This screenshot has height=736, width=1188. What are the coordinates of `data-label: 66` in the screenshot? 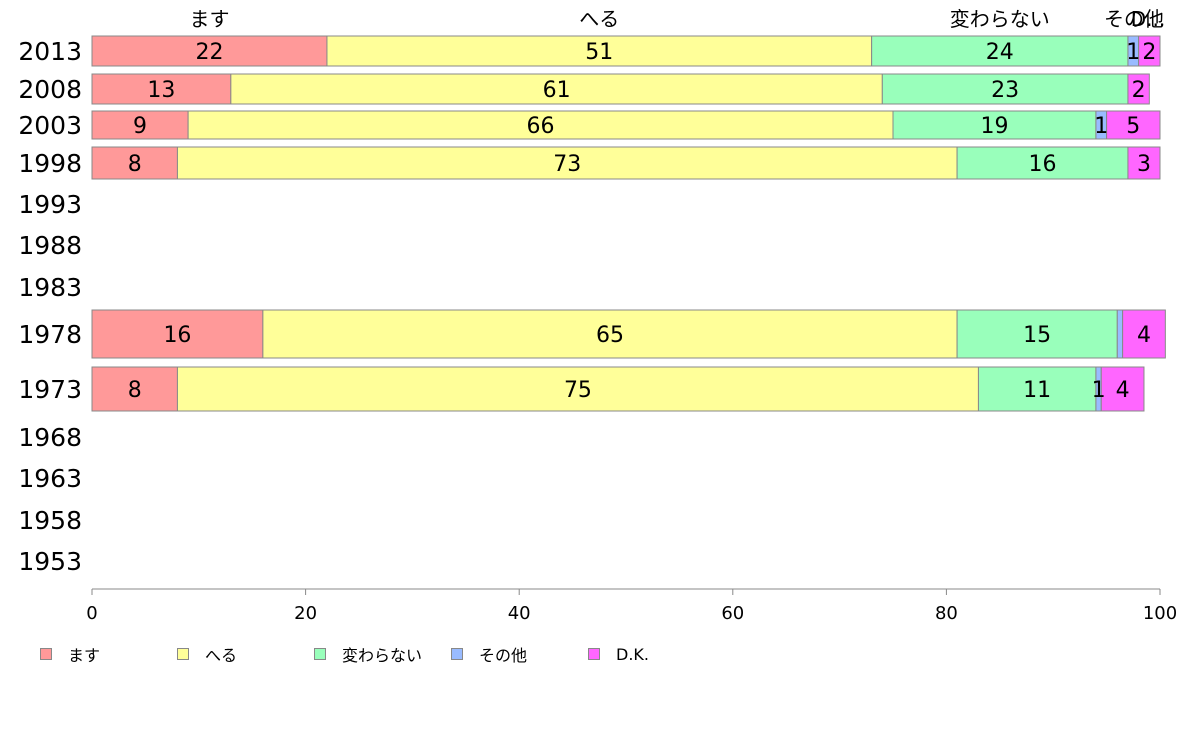 It's located at (541, 126).